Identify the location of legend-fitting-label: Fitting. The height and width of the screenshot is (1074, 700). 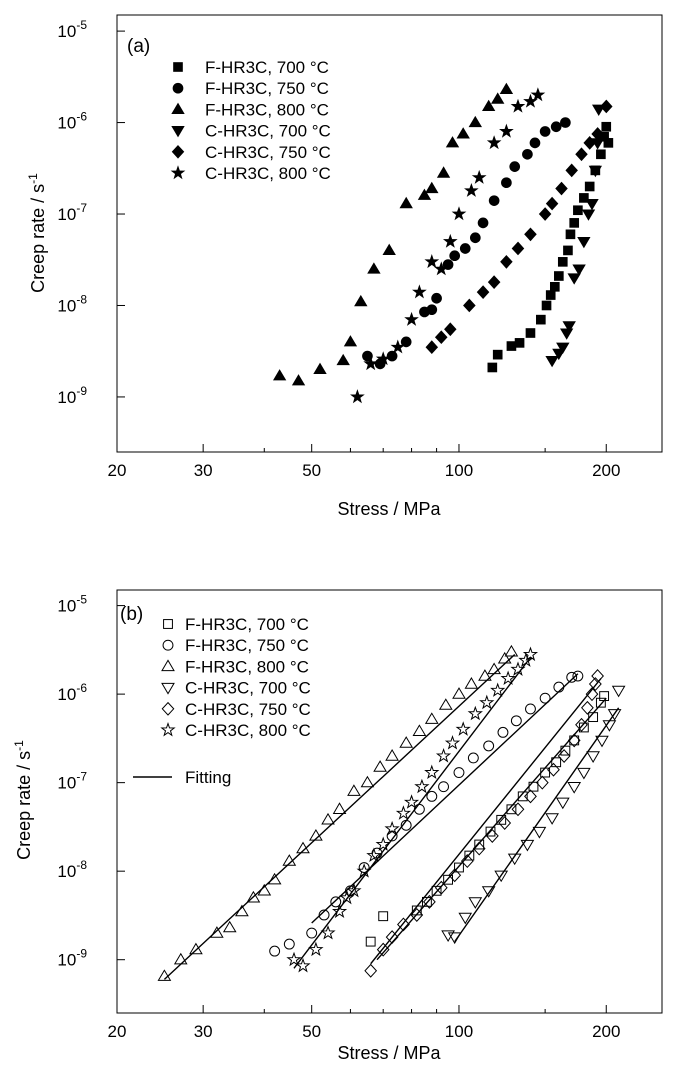
(208, 777).